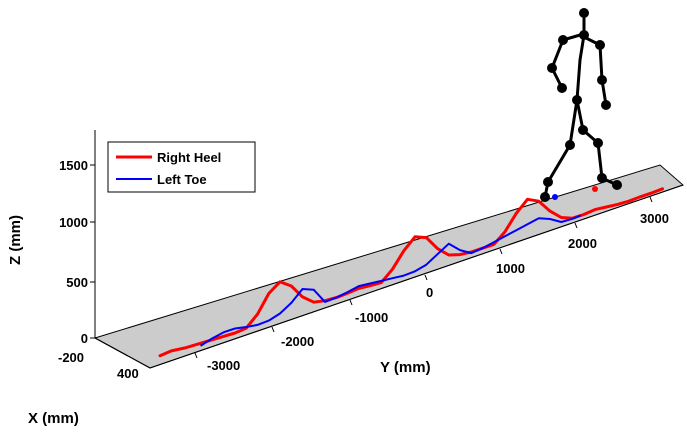  Describe the element at coordinates (561, 148) in the screenshot. I see `skeleton-left-leg` at that location.